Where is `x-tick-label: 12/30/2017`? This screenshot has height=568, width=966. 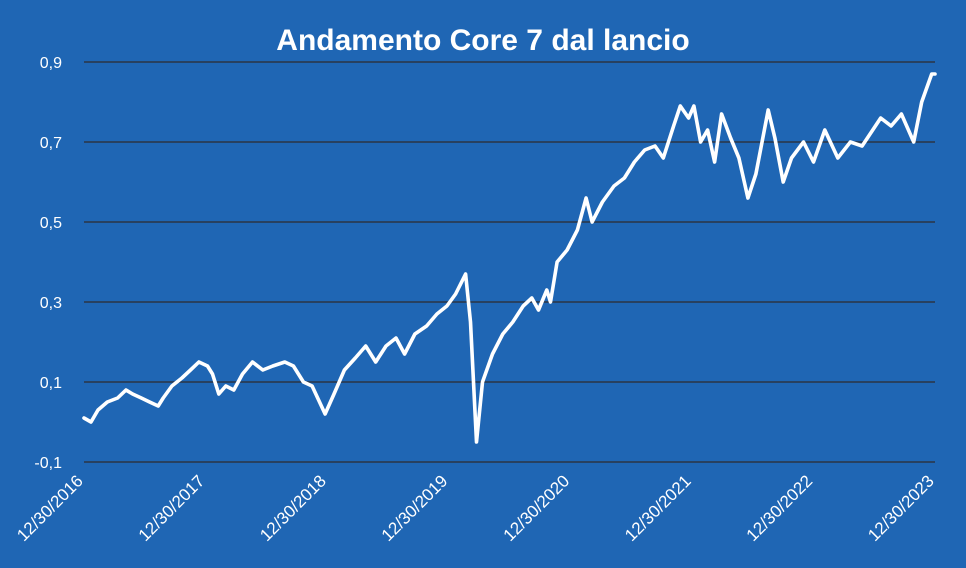 x-tick-label: 12/30/2017 is located at coordinates (172, 508).